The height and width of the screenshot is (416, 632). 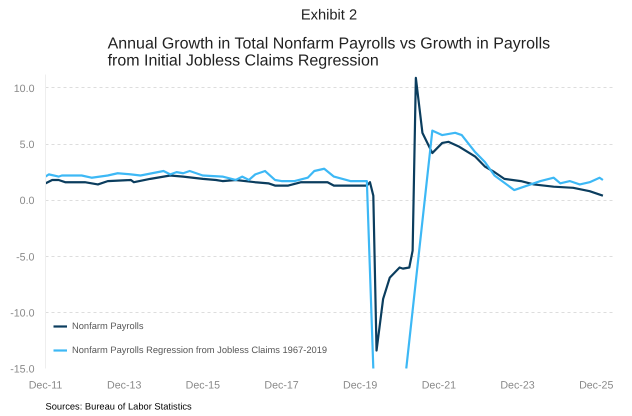 What do you see at coordinates (27, 201) in the screenshot?
I see `y-tick-label: 0.0` at bounding box center [27, 201].